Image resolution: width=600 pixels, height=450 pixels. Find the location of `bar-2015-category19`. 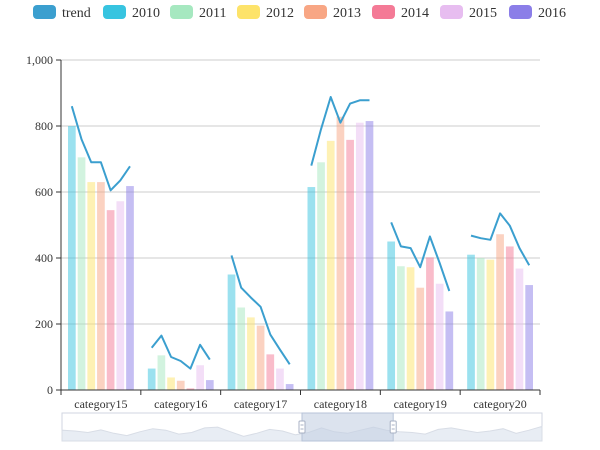

bar-2015-category19 is located at coordinates (439, 336).